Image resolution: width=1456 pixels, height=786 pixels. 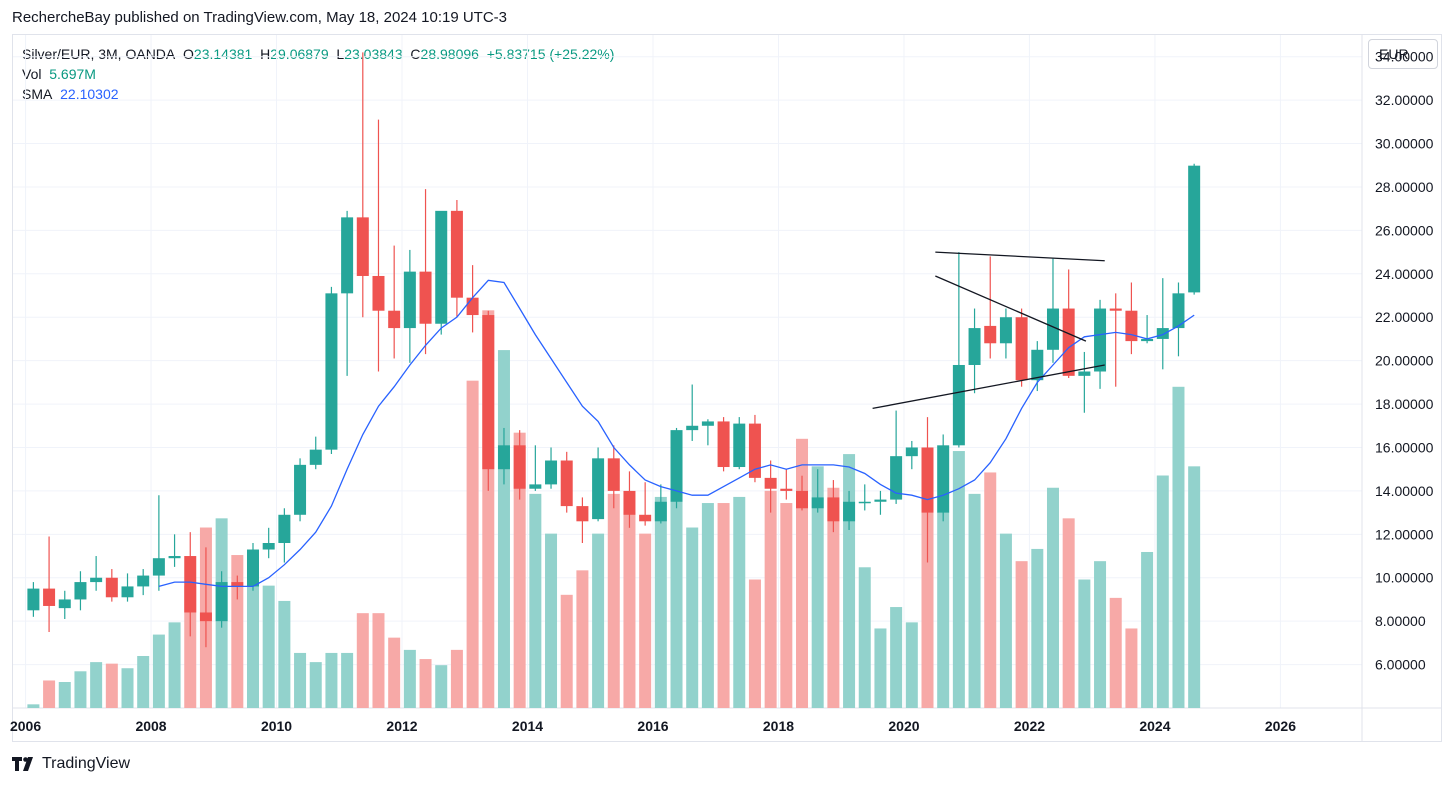 I want to click on sma-label: SMA, so click(x=37, y=94).